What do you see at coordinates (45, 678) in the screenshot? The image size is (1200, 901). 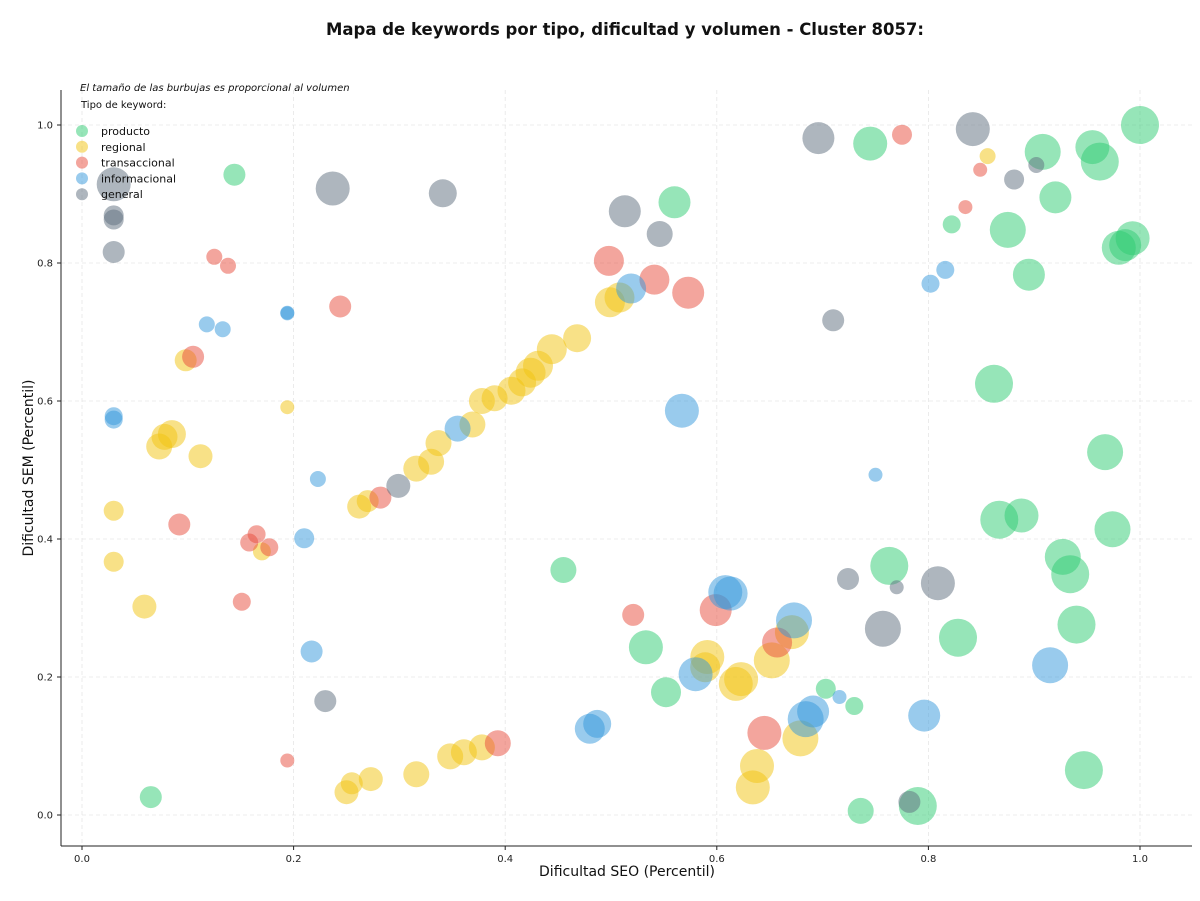 I see `y-tick-label: 0.2` at bounding box center [45, 678].